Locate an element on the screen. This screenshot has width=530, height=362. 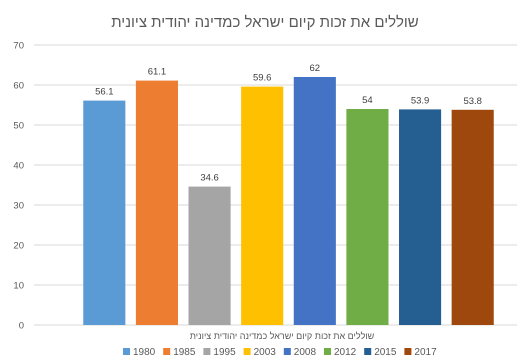
bar-2012 is located at coordinates (367, 217).